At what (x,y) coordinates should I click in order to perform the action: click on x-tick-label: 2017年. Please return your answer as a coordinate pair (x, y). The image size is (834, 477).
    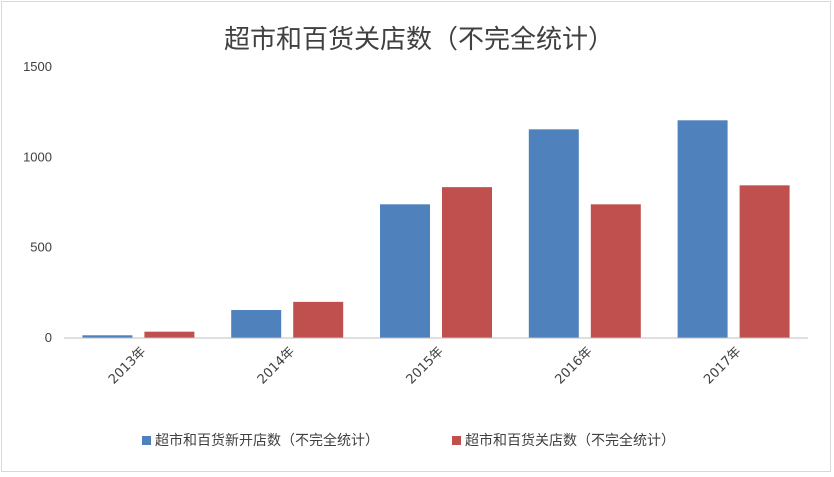
    Looking at the image, I should click on (722, 365).